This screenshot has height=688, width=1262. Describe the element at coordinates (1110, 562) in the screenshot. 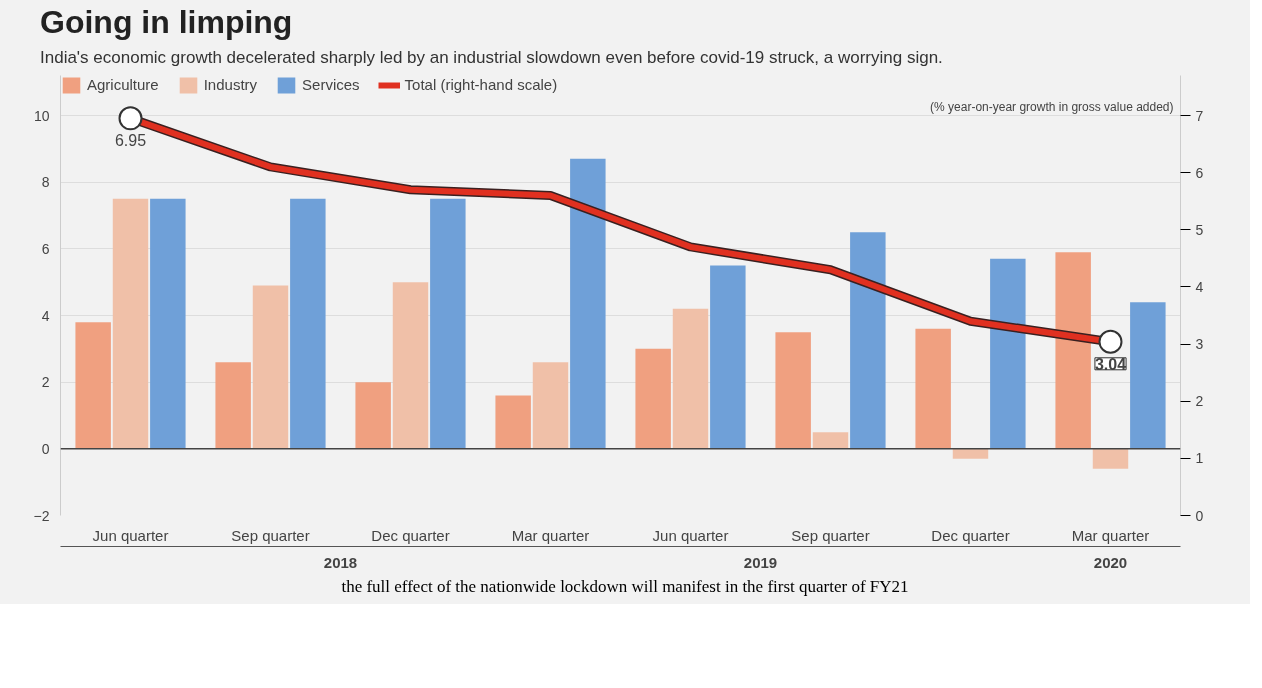

I see `text: 2020` at that location.